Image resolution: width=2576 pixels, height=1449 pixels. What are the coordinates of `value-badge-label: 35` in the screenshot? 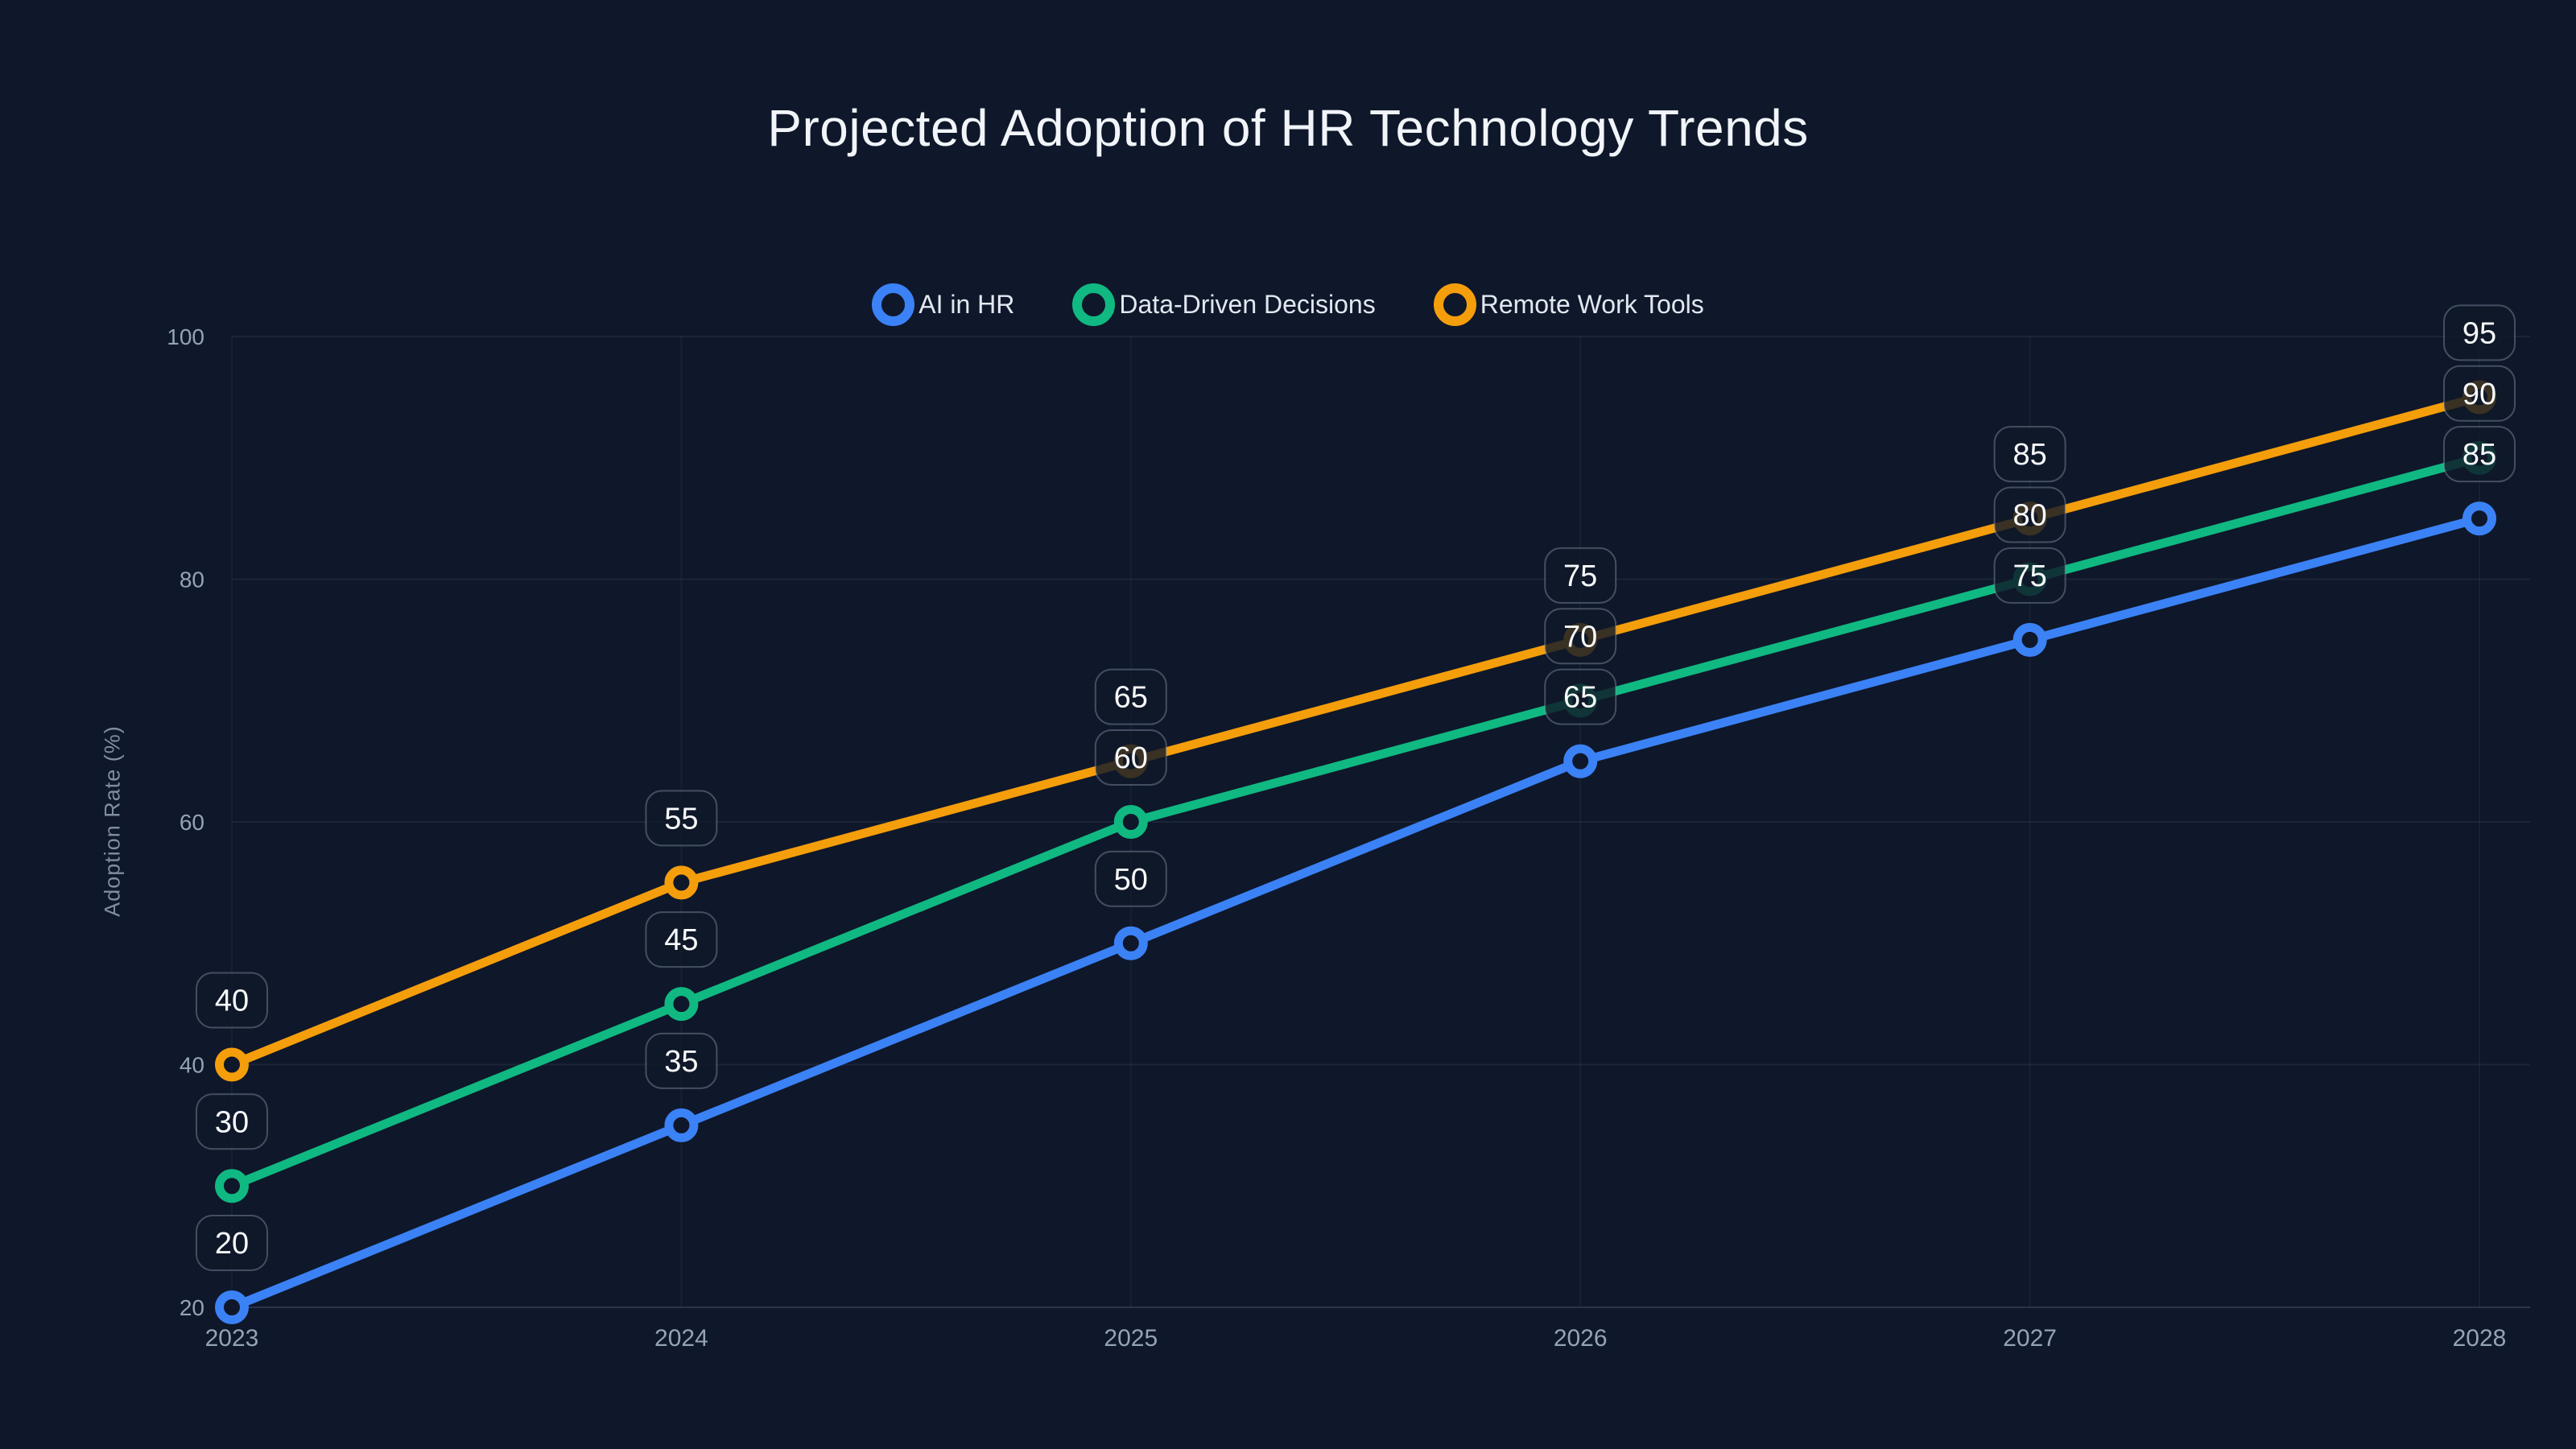 It's located at (681, 1062).